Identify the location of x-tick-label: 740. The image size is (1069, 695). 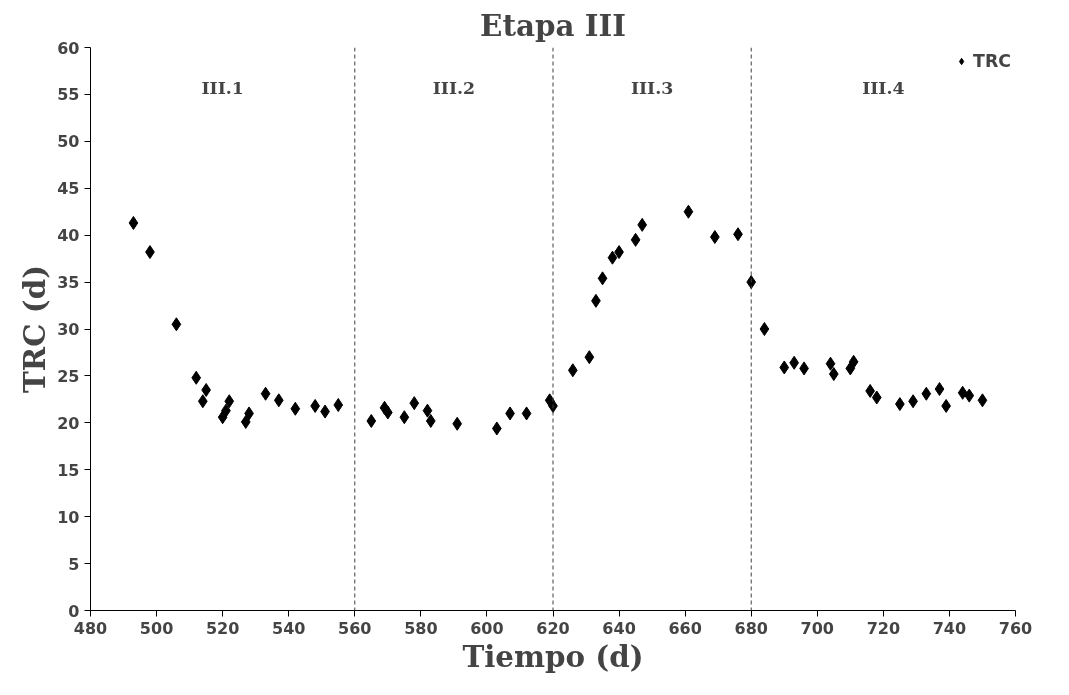
(949, 628).